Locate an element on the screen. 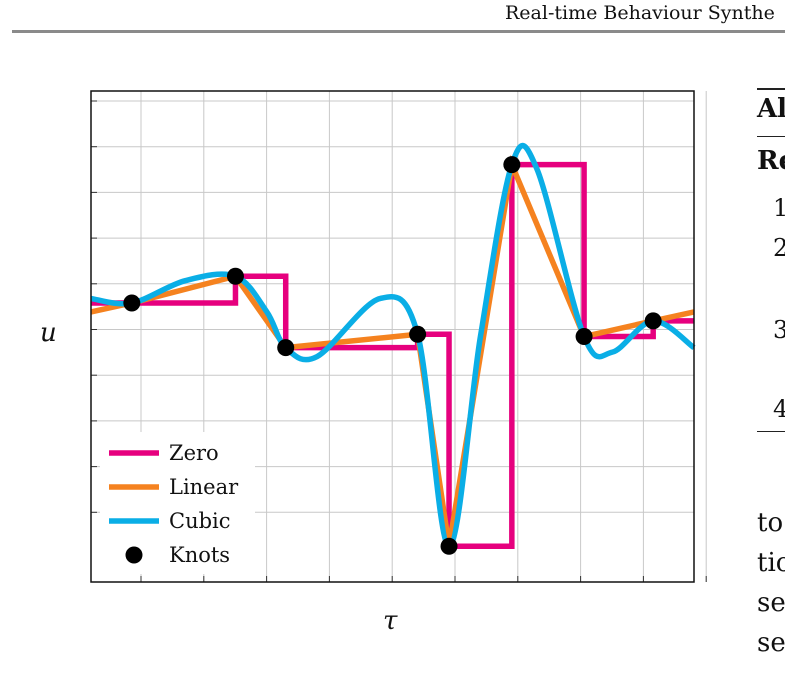 The width and height of the screenshot is (785, 674). legend-label-linear: Linear is located at coordinates (204, 487).